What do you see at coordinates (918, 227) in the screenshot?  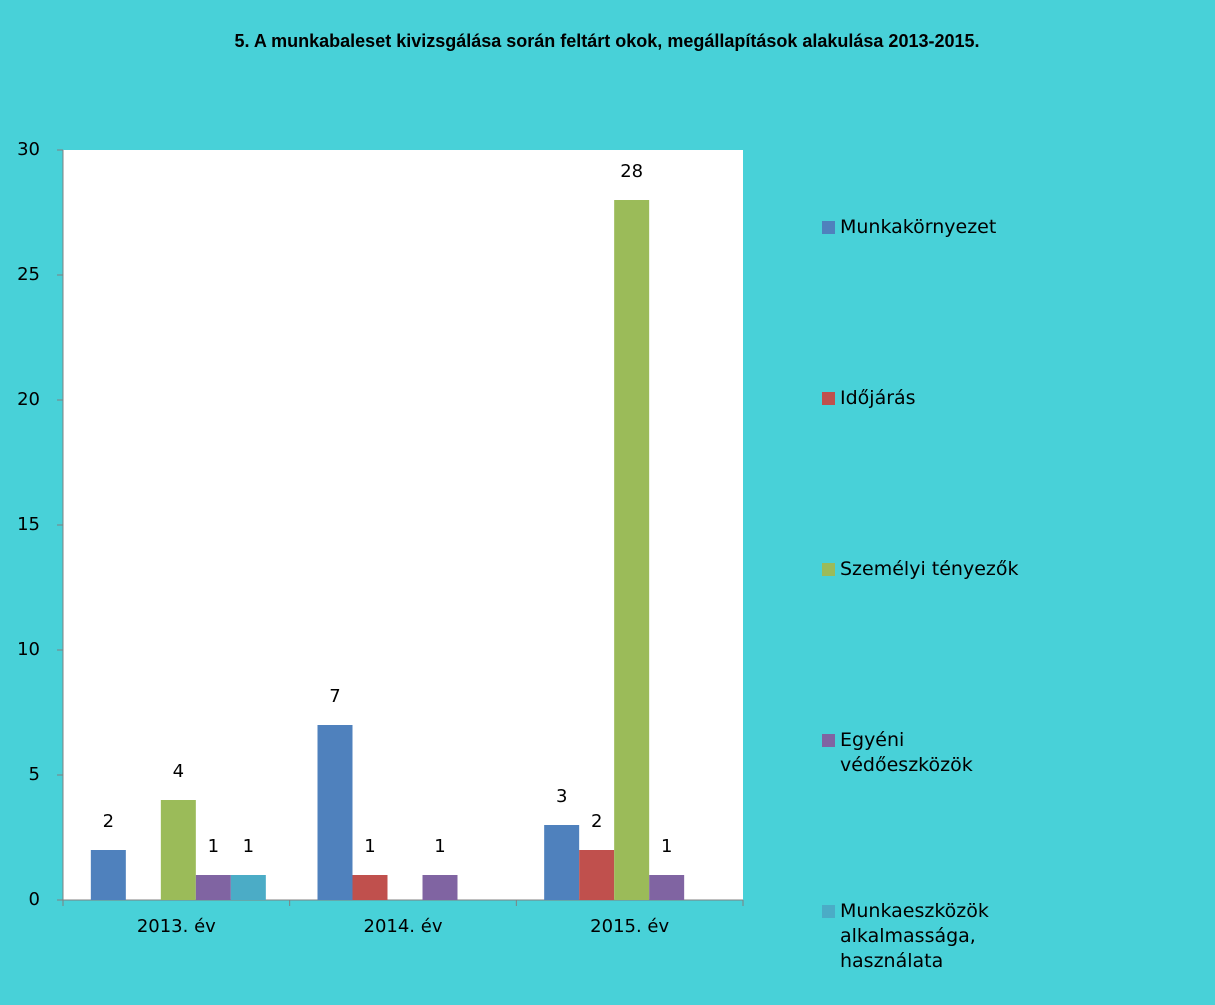 I see `legend-label: Munkakörnyezet` at bounding box center [918, 227].